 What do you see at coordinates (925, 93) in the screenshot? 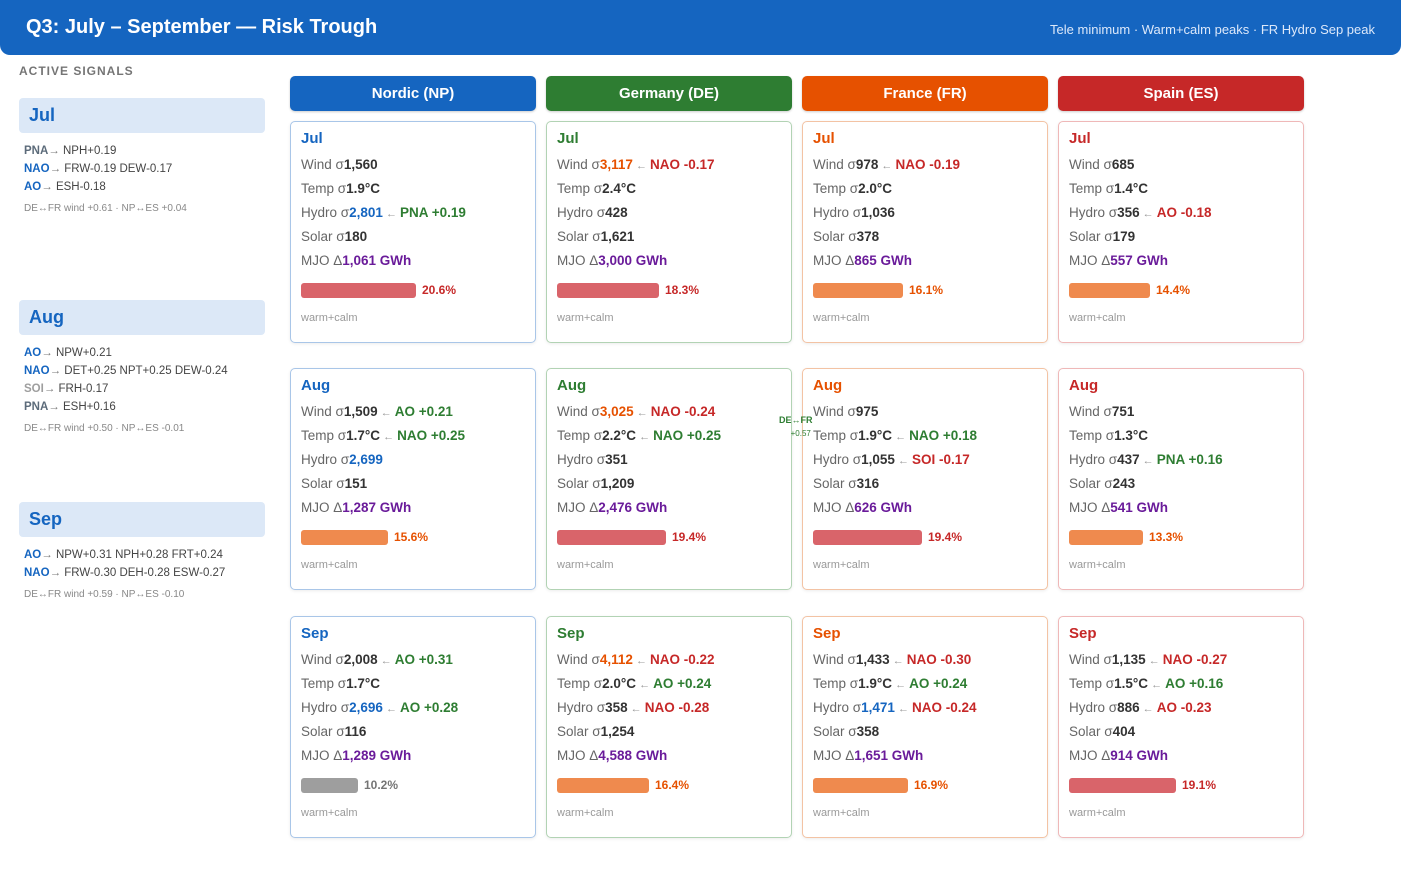
I see `column-header: France (FR)` at bounding box center [925, 93].